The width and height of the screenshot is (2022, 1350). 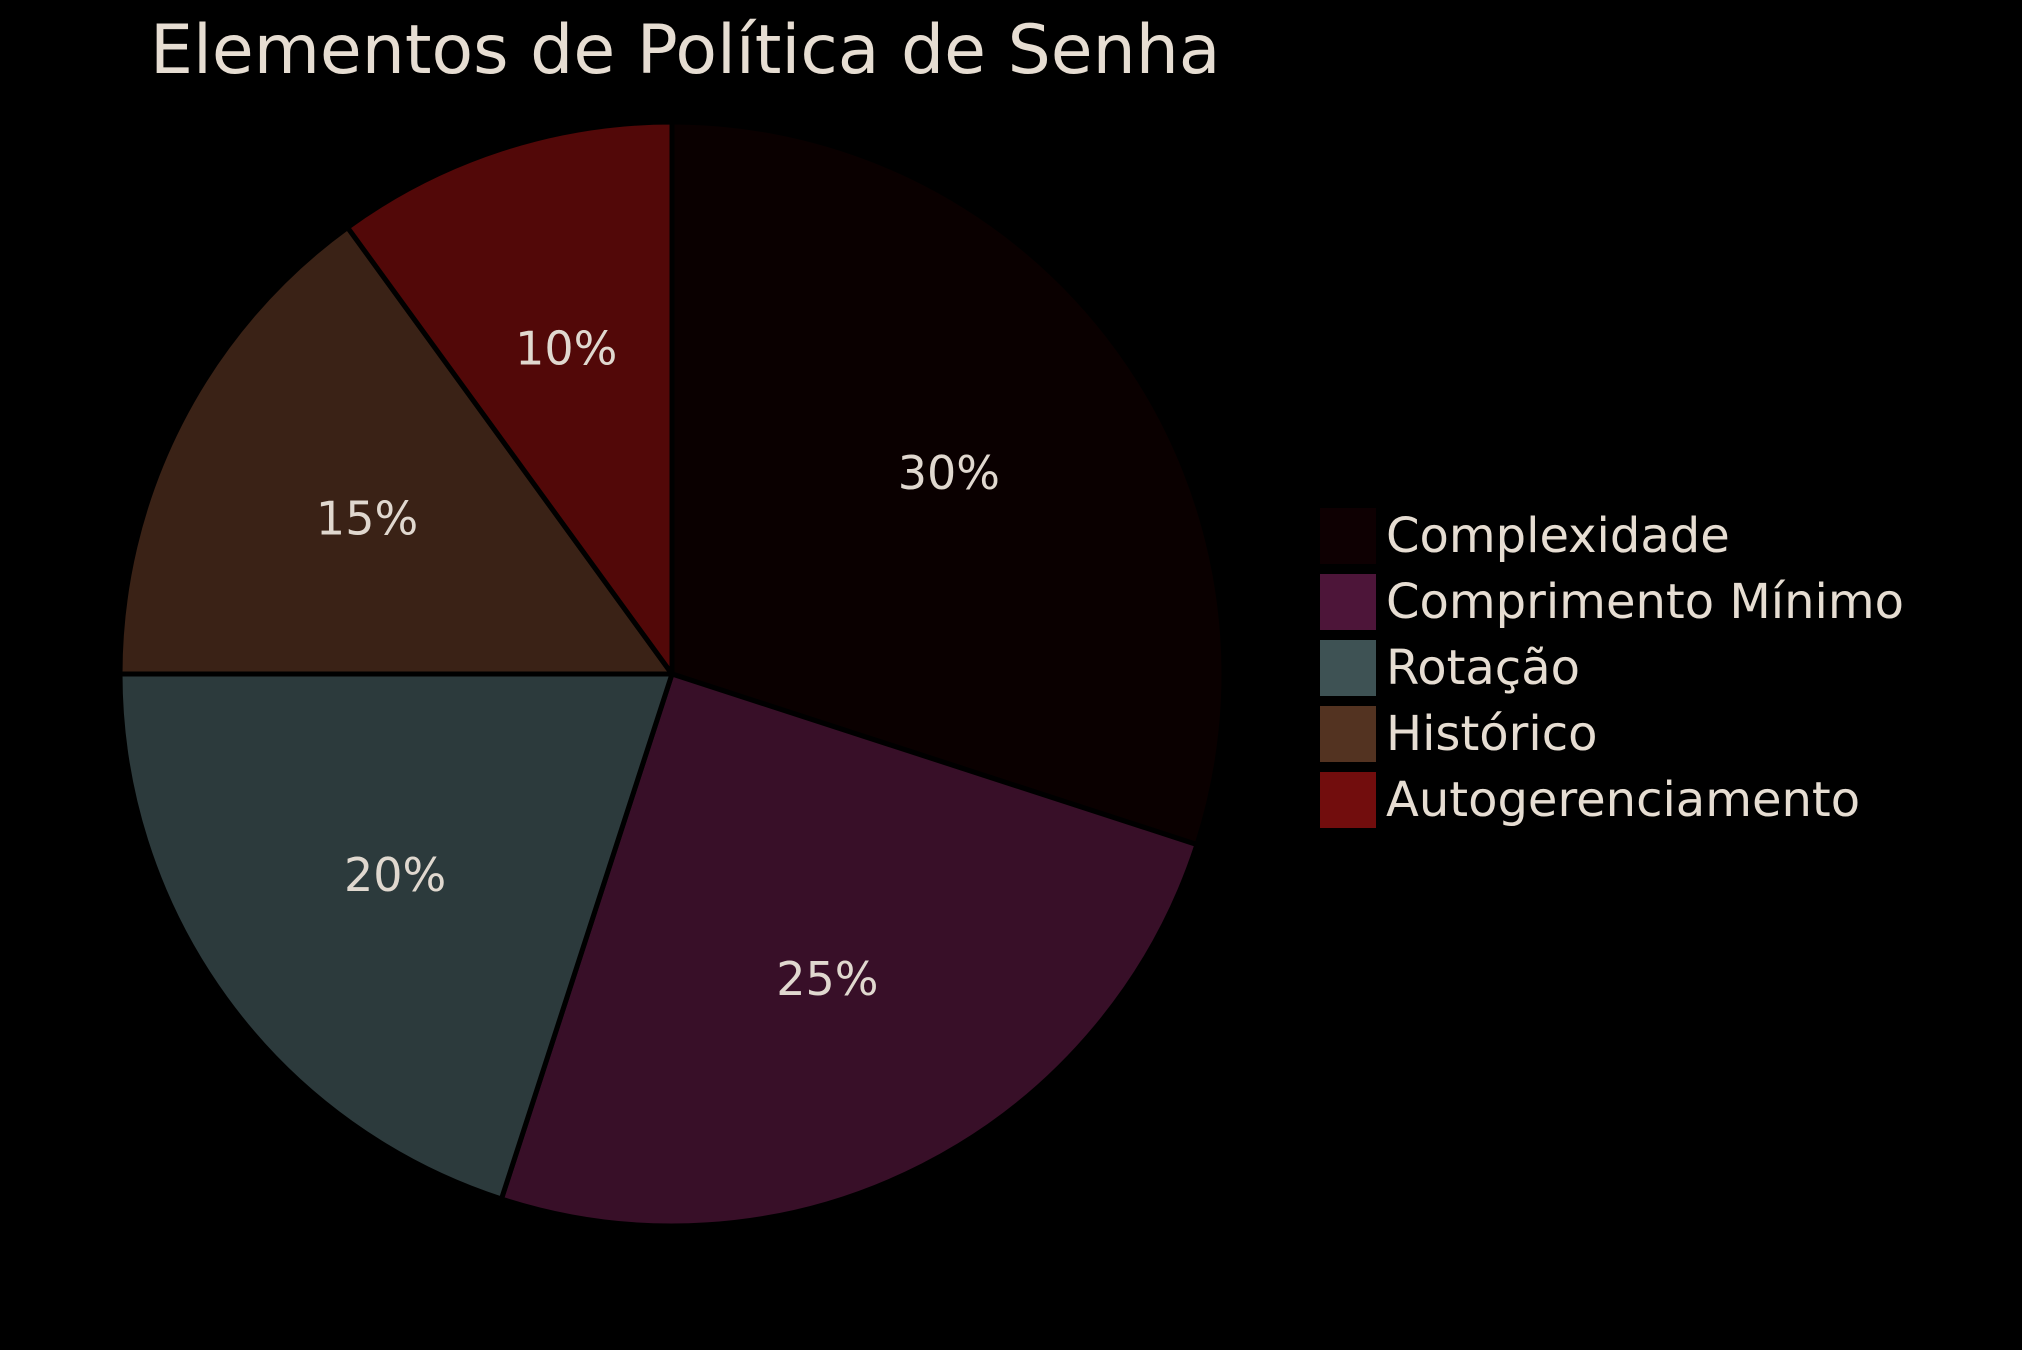 I want to click on slice-value-label: 30%, so click(x=949, y=473).